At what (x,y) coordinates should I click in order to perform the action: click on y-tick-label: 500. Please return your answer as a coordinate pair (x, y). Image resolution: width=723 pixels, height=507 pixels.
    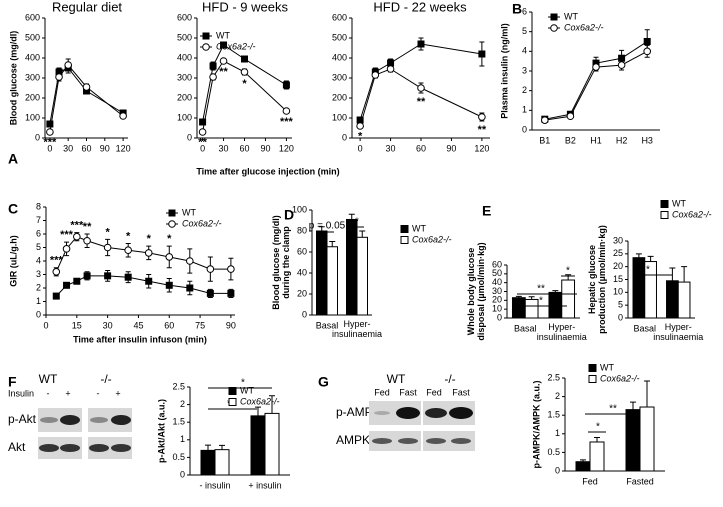
    Looking at the image, I should click on (339, 37).